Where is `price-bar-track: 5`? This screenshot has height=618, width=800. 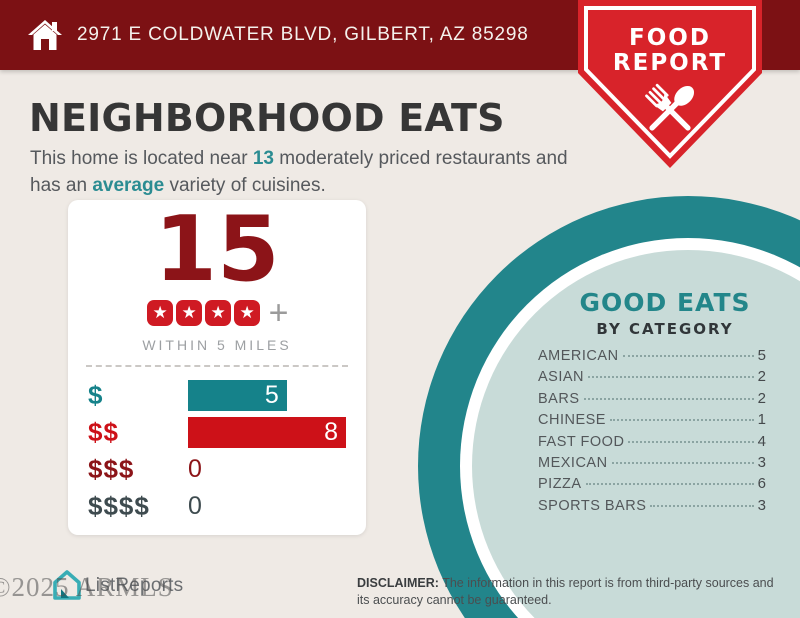
price-bar-track: 5 is located at coordinates (267, 395).